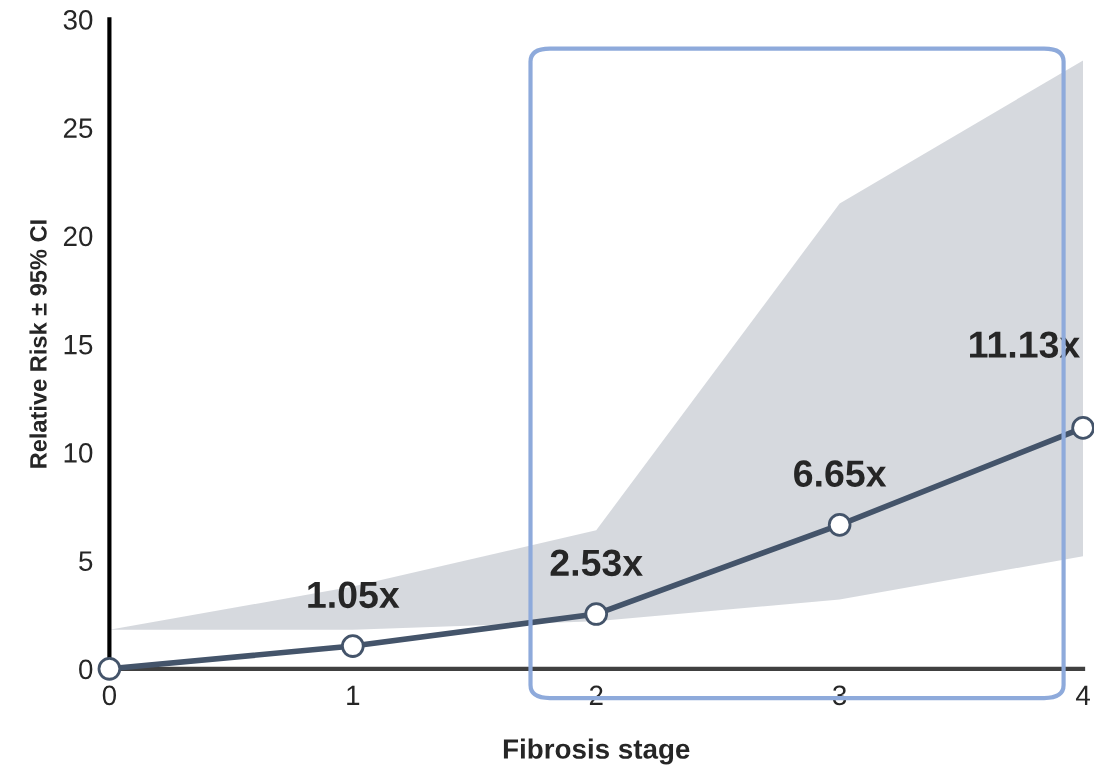  I want to click on y-tick-label: 10, so click(78, 453).